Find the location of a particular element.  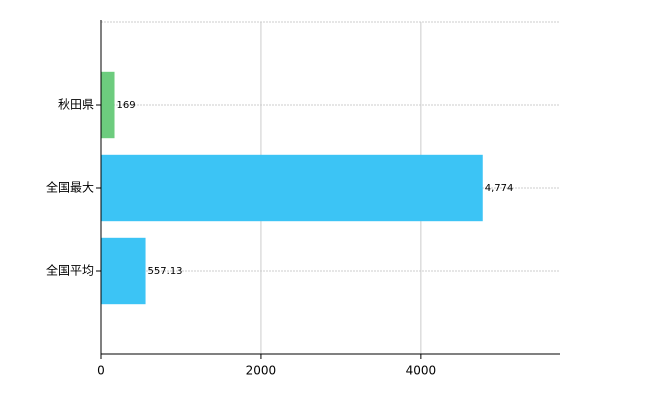

value-label: 557.13 is located at coordinates (165, 271).